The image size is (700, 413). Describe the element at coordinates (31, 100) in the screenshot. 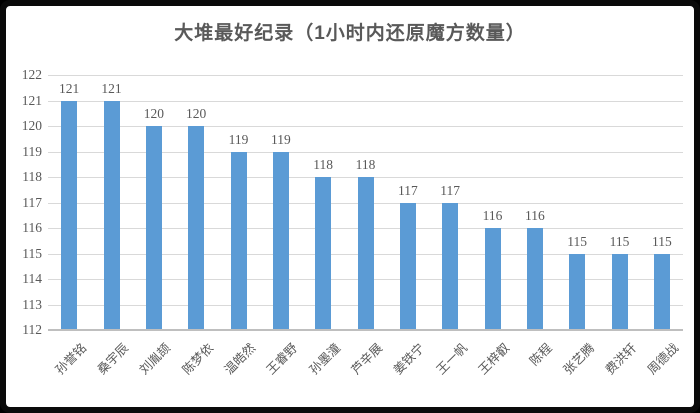

I see `y-tick-label: 121` at that location.